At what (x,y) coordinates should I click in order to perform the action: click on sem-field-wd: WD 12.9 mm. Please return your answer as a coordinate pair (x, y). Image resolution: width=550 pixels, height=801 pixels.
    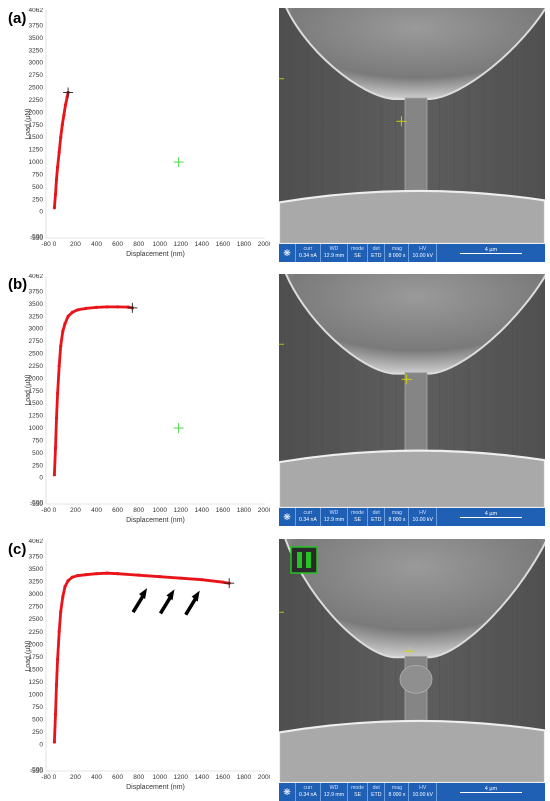
    Looking at the image, I should click on (335, 253).